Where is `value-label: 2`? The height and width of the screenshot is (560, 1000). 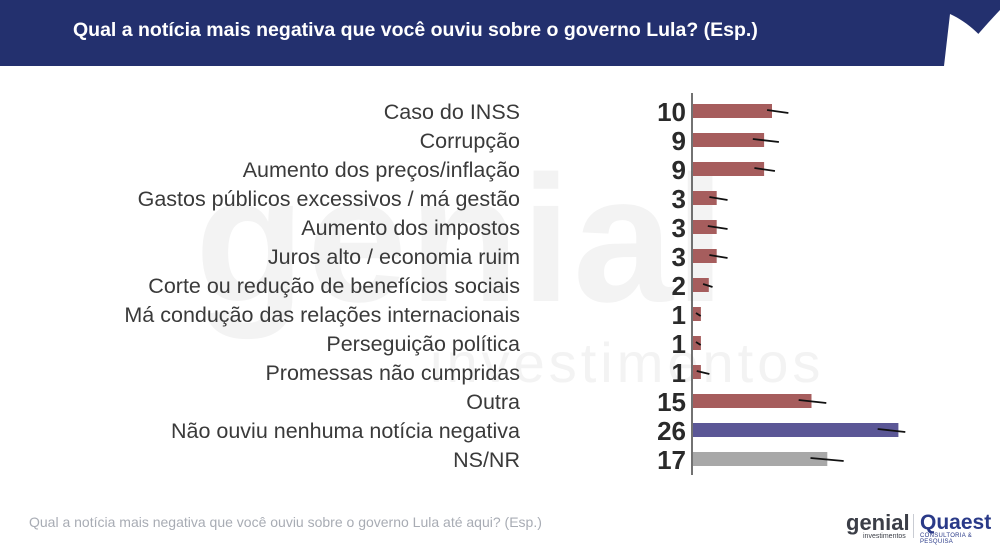 value-label: 2 is located at coordinates (679, 286).